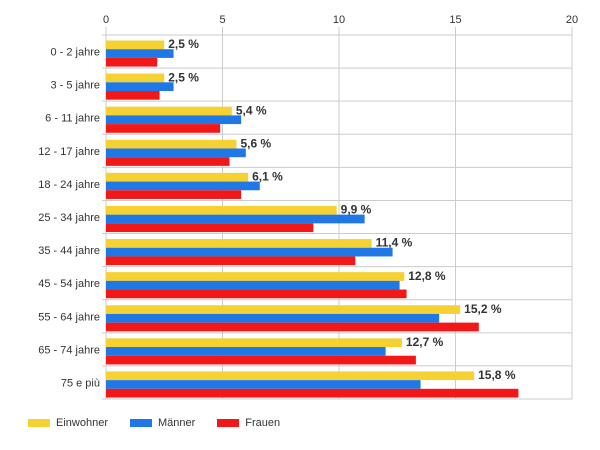  I want to click on x-axis-ticks: 0 5 10 15 20, so click(340, 20).